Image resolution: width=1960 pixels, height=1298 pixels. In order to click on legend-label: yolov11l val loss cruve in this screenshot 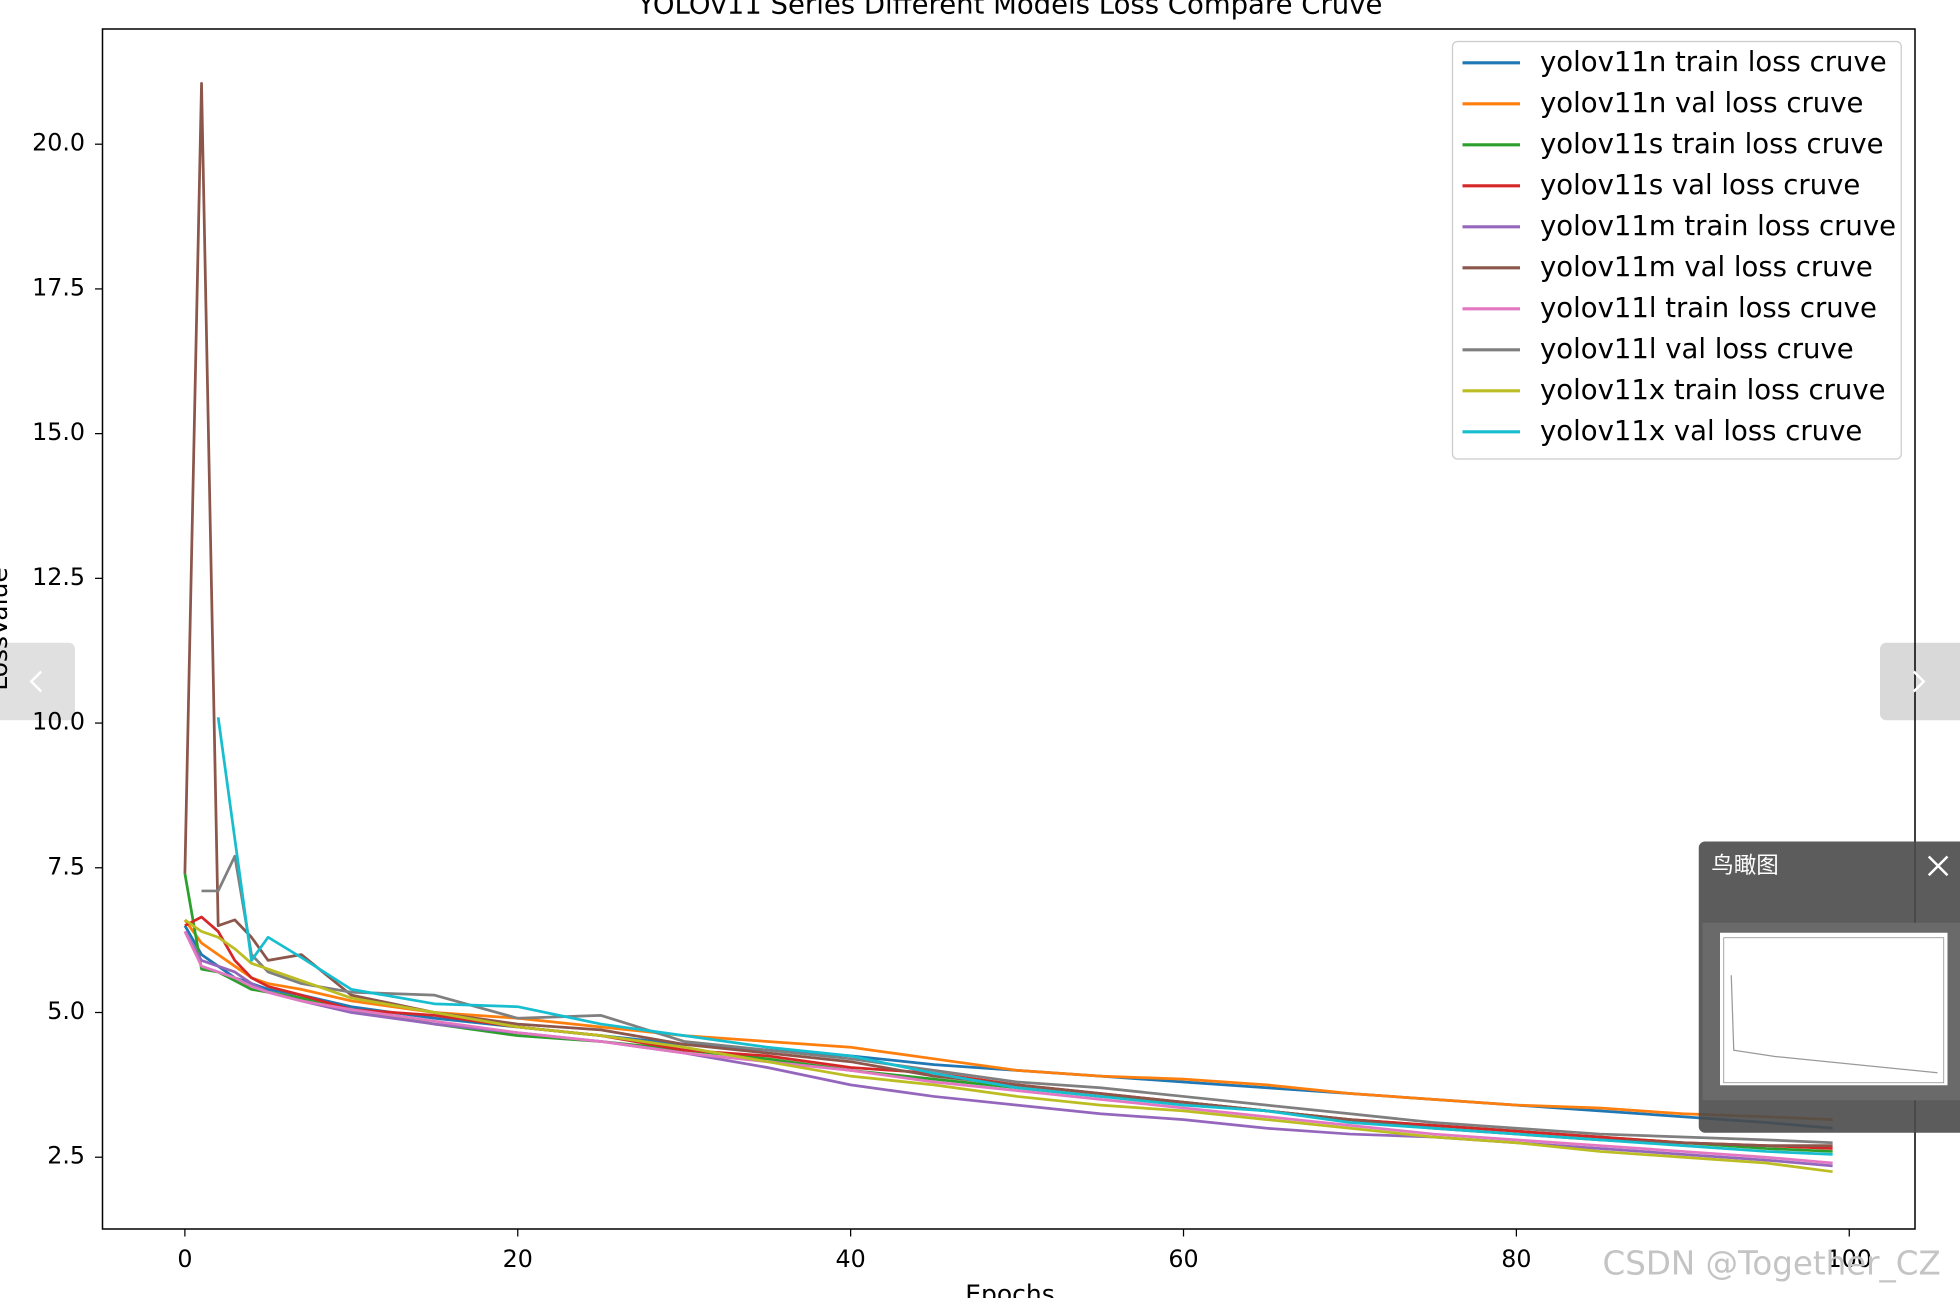, I will do `click(1697, 349)`.